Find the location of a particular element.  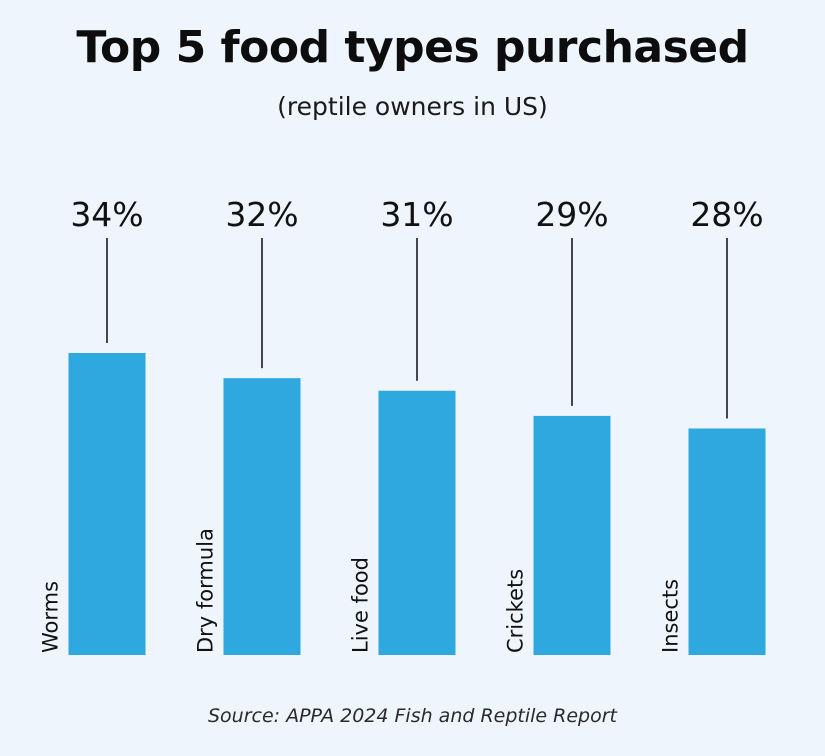

bar-group-insects: 28% Insects is located at coordinates (712, 425).